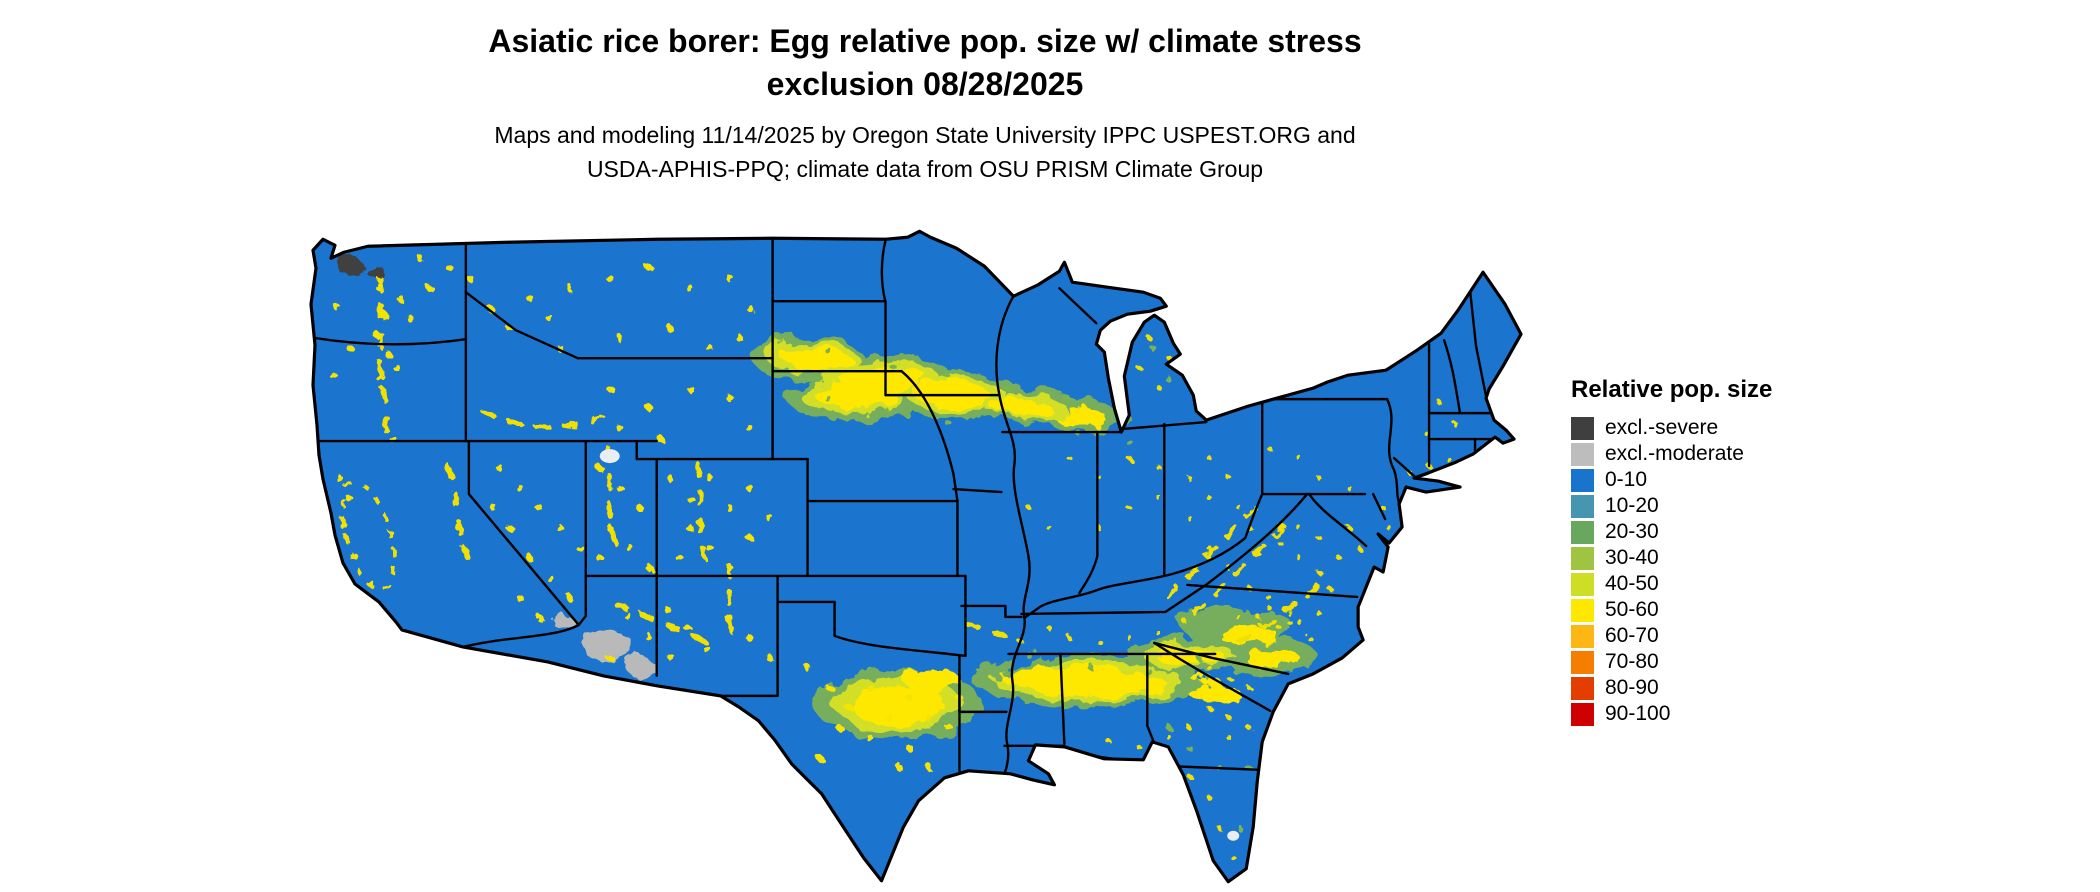 This screenshot has height=892, width=2100. Describe the element at coordinates (1638, 713) in the screenshot. I see `legend-item-label: 90-100` at that location.